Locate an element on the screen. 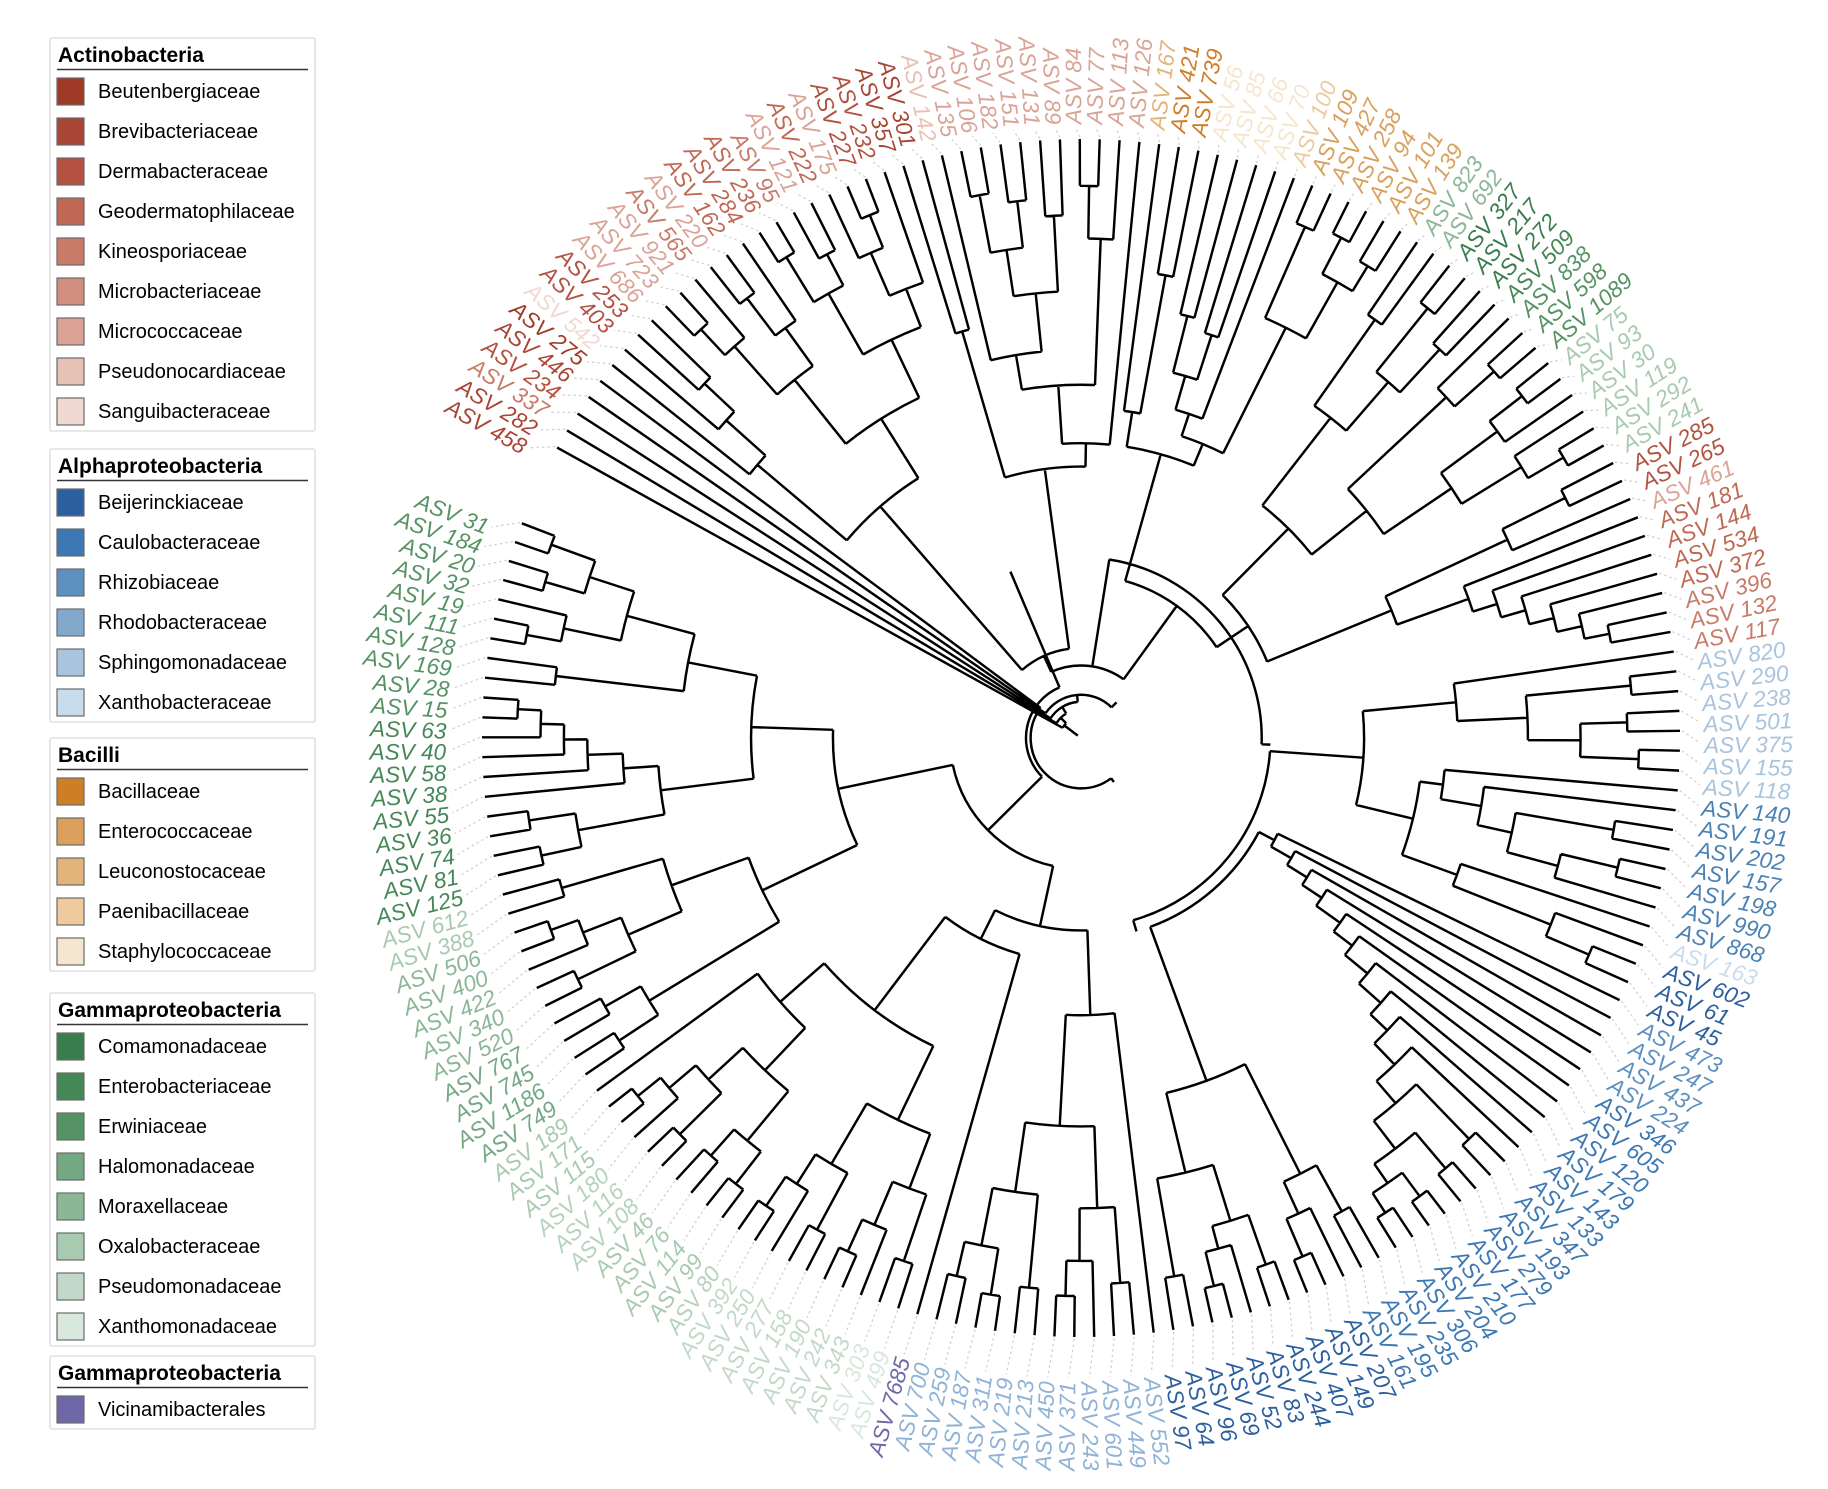 This screenshot has height=1489, width=1828. svg-text: Rhizobiaceae is located at coordinates (158, 583).